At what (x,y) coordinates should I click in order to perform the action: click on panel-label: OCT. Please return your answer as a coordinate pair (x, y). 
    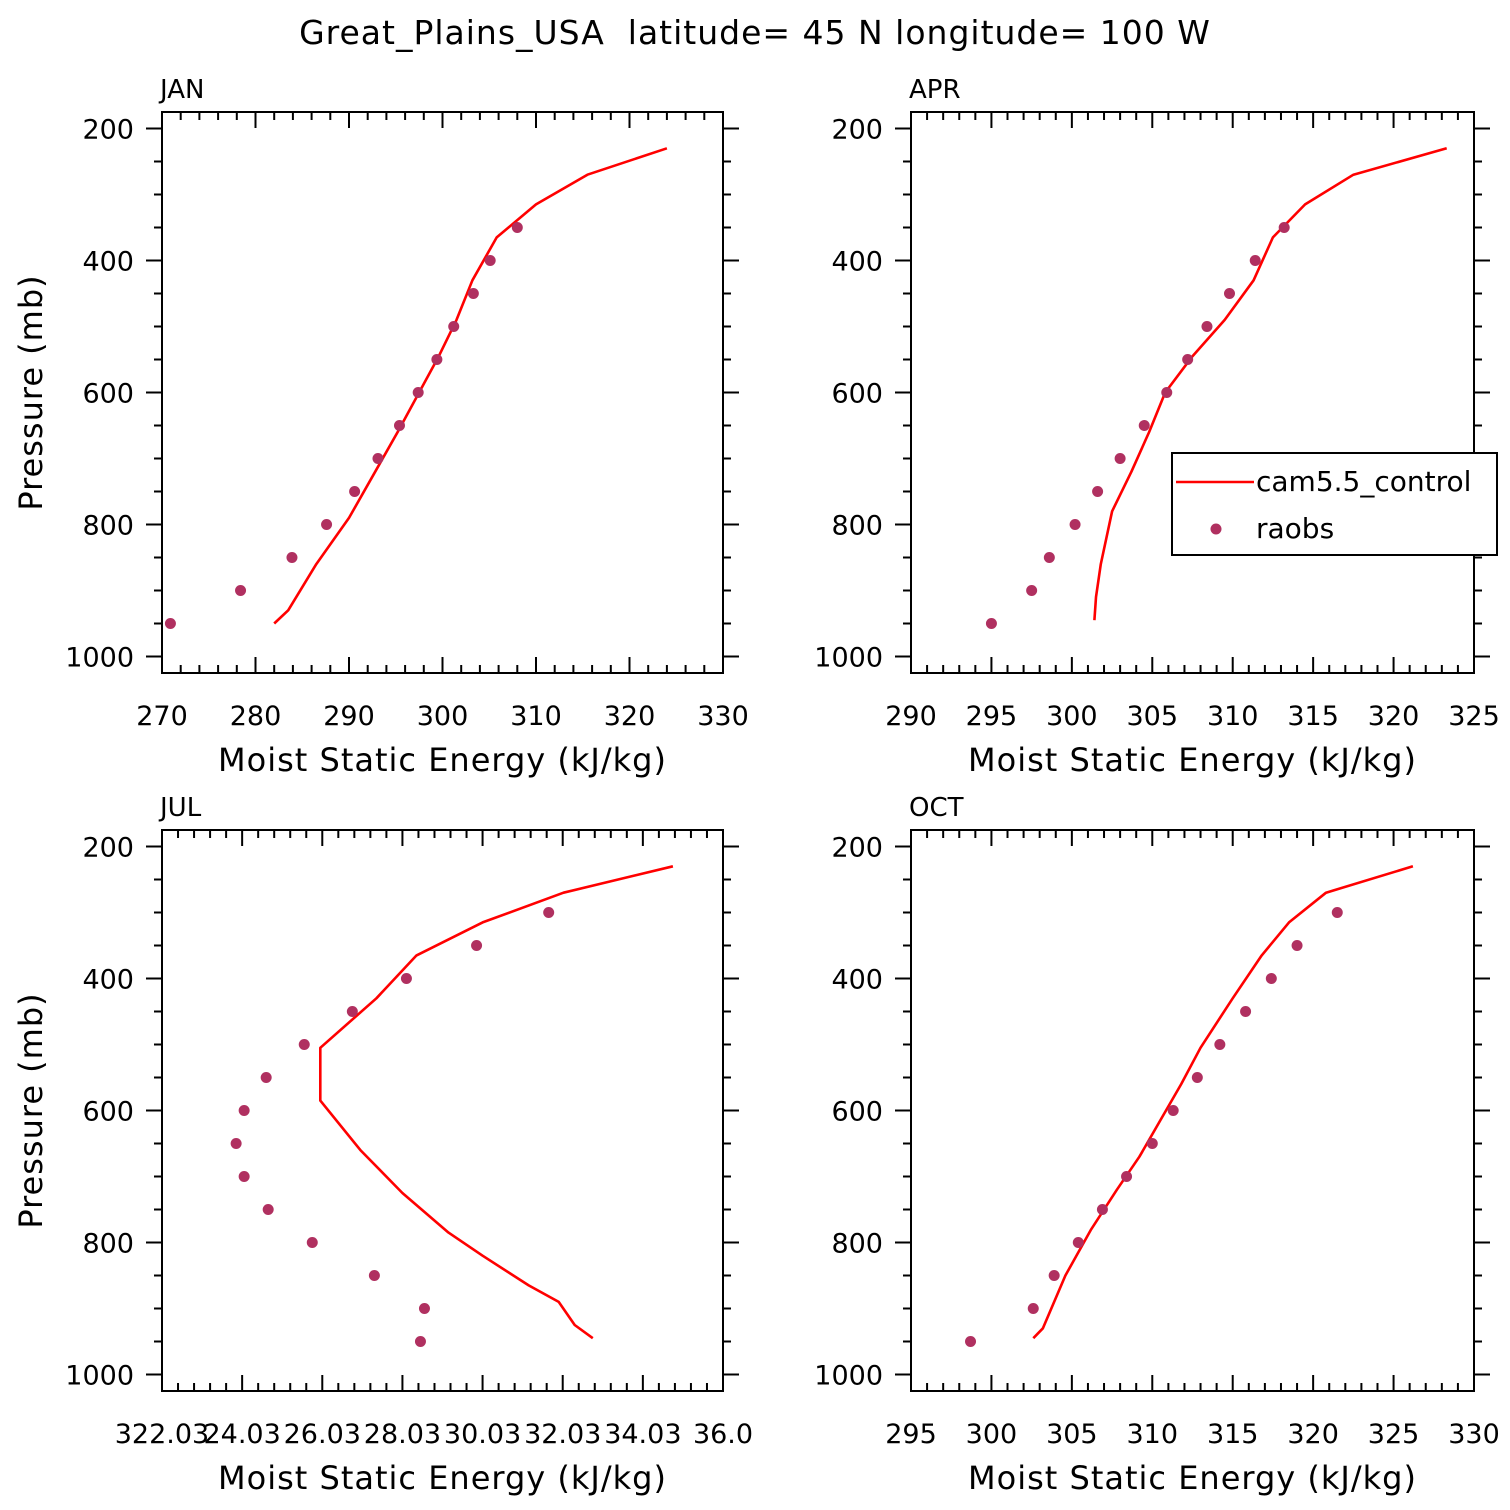
    Looking at the image, I should click on (936, 808).